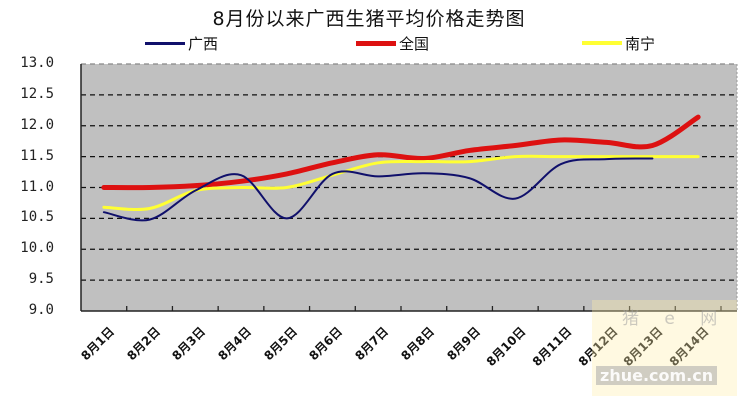 This screenshot has height=400, width=738. Describe the element at coordinates (657, 375) in the screenshot. I see `watermark-text-bottom: zhue.com.cn` at that location.